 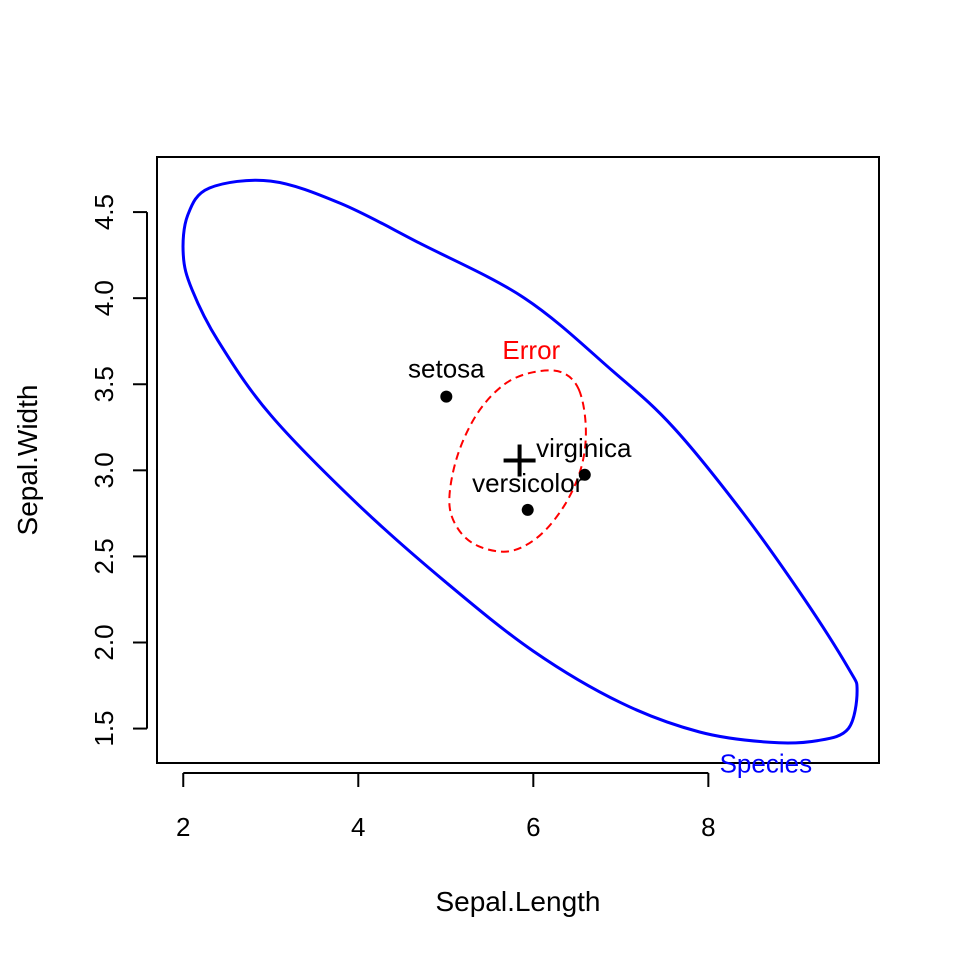 I want to click on point-versicolor, so click(x=527, y=509).